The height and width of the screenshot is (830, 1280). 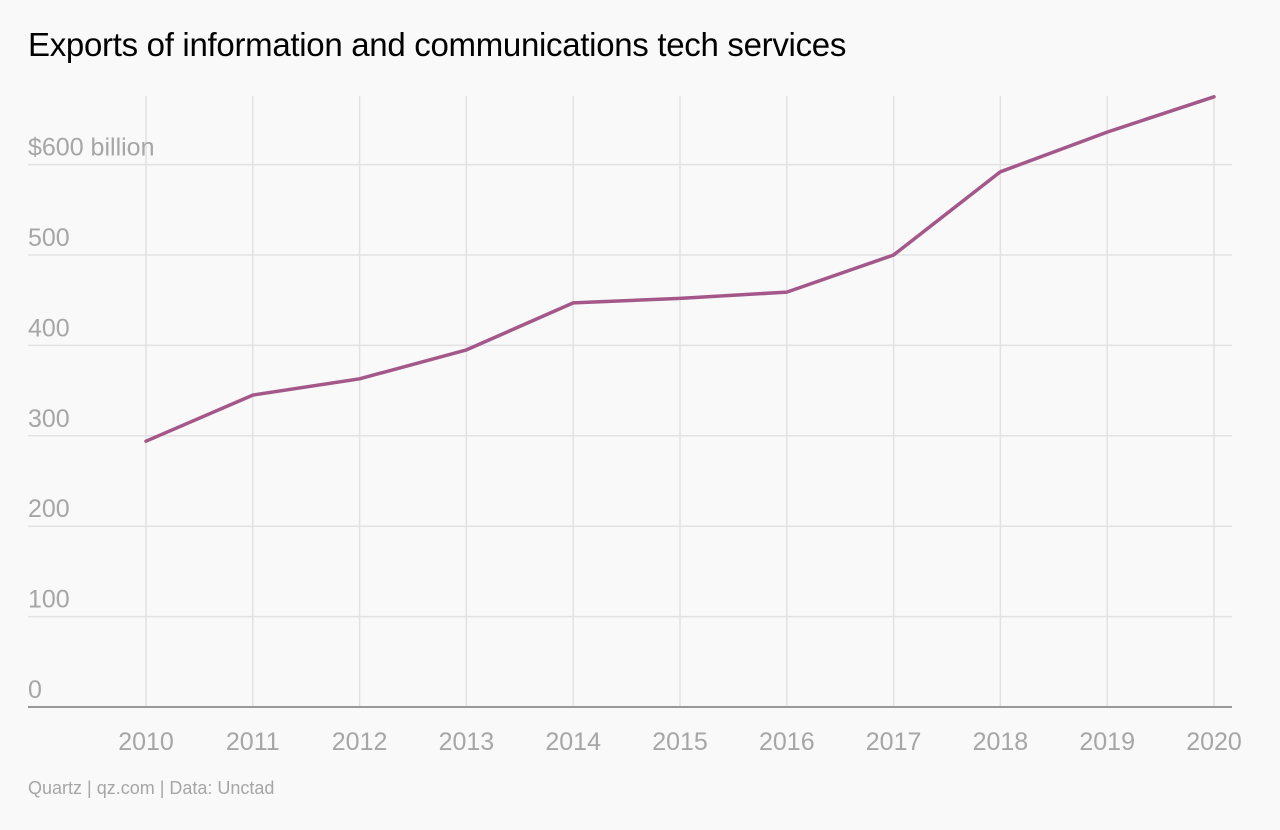 I want to click on y-tick-label: 400, so click(x=49, y=328).